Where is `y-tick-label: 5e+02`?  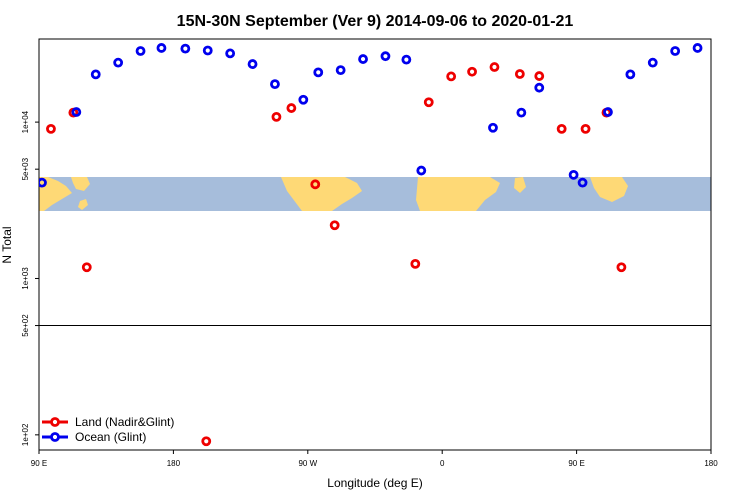
y-tick-label: 5e+02 is located at coordinates (25, 325).